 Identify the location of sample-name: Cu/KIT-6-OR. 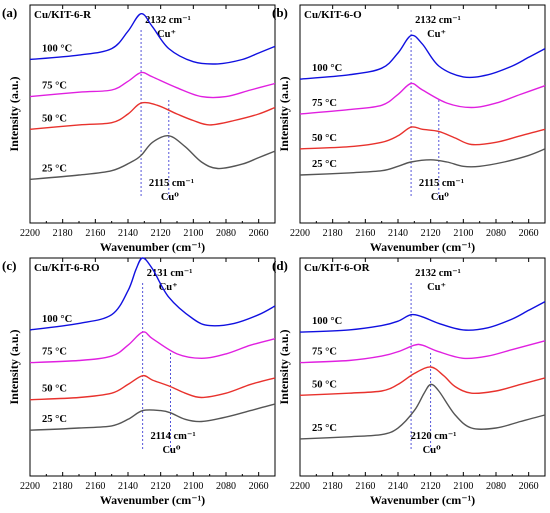
(337, 268).